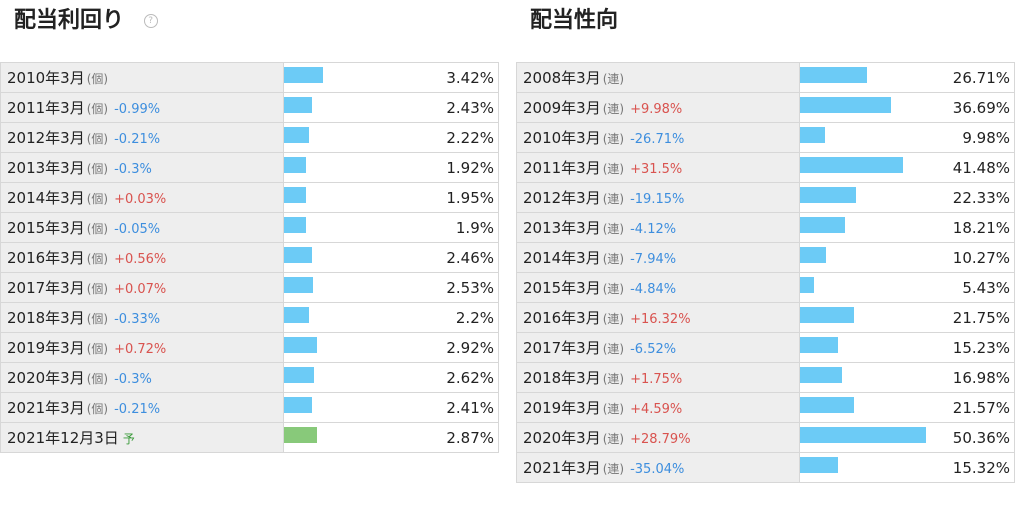 The image size is (1024, 506). Describe the element at coordinates (653, 229) in the screenshot. I see `change-label: -4.12%` at that location.